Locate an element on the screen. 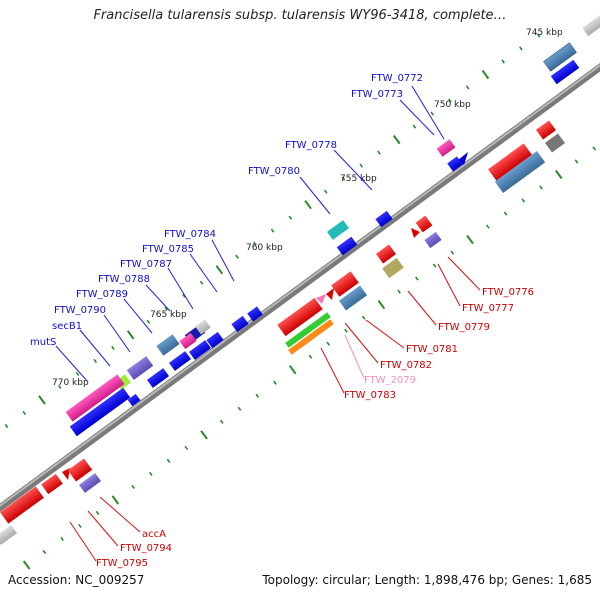 The height and width of the screenshot is (600, 600). gene-label: FTW_0795 is located at coordinates (122, 563).